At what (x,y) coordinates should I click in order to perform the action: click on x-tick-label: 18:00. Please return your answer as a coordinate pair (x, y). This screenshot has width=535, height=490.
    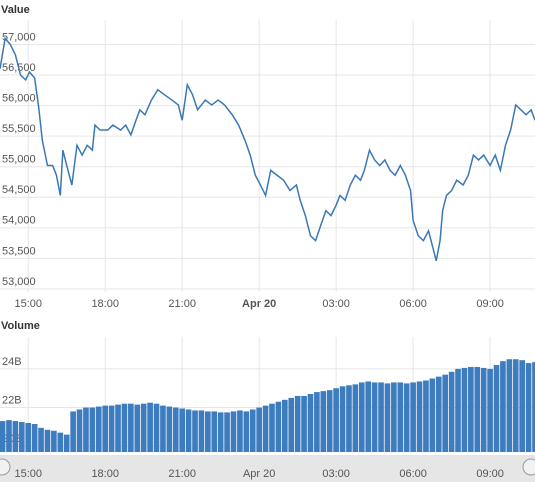
    Looking at the image, I should click on (105, 474).